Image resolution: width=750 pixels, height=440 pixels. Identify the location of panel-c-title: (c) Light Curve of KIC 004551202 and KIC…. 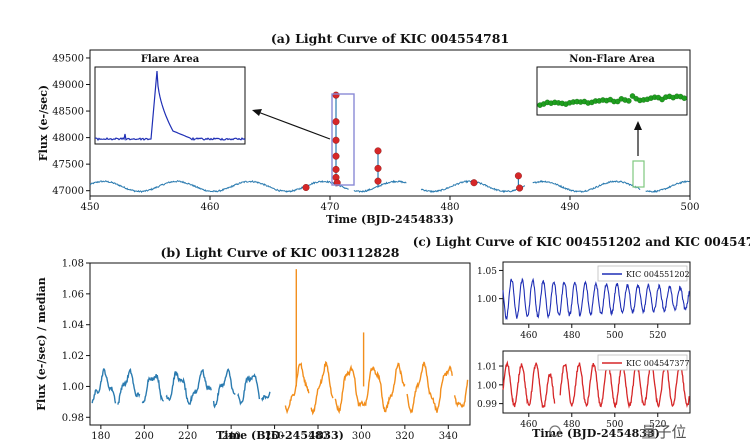
(581, 242).